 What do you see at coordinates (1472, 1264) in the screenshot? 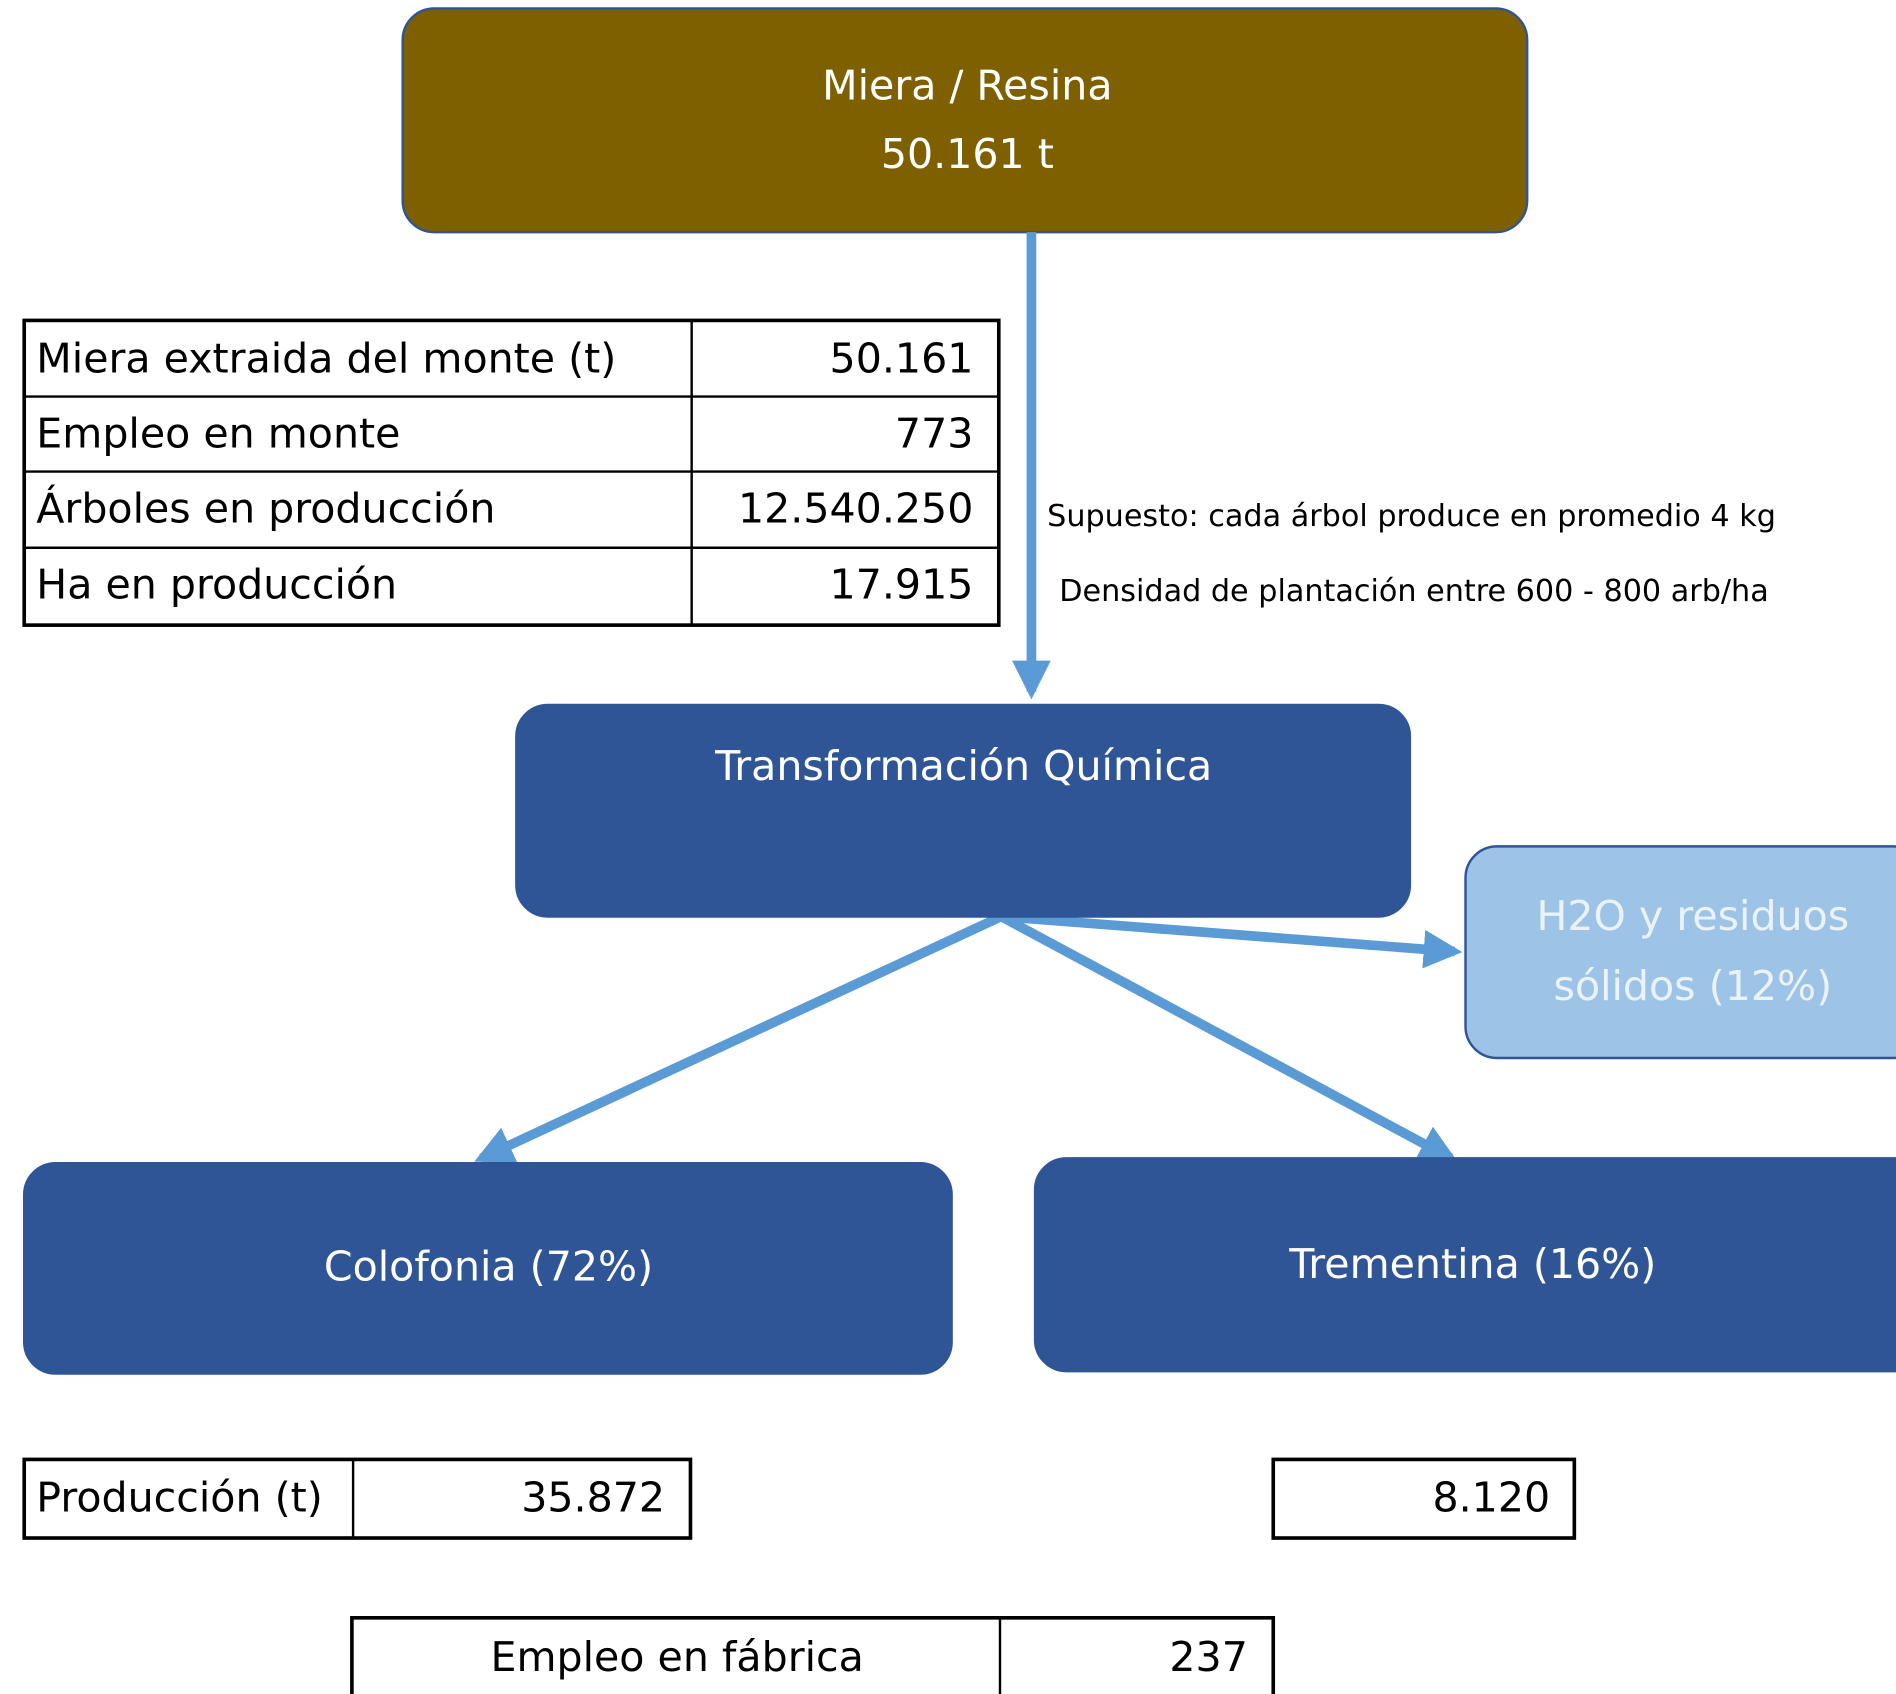
I see `product-label: Trementina (16%)` at bounding box center [1472, 1264].